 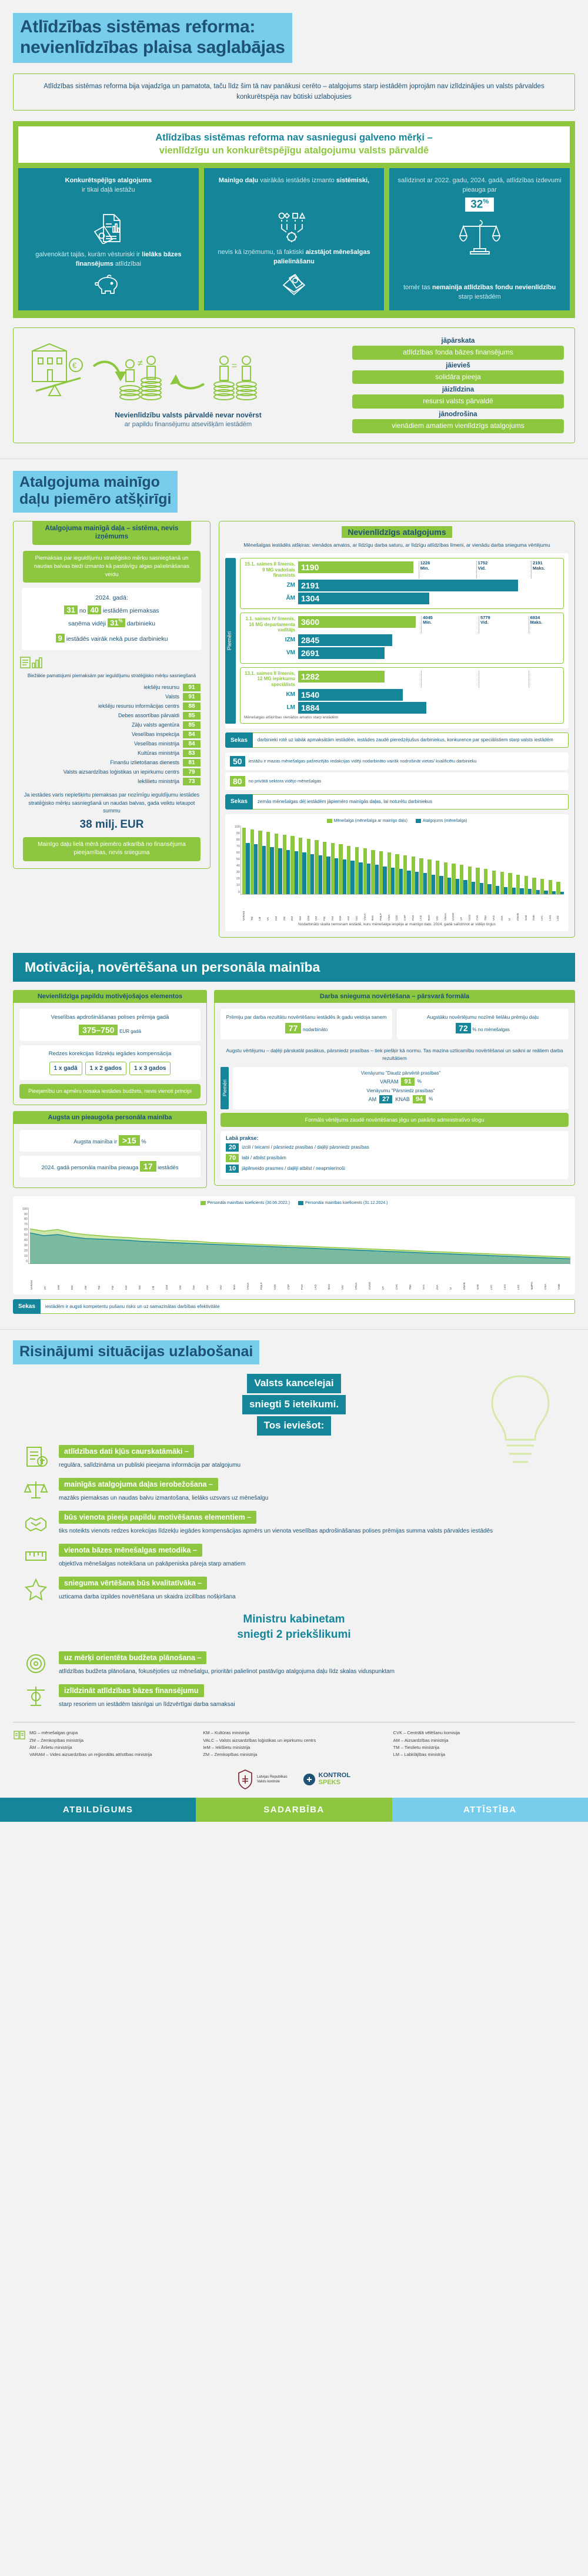 I want to click on turnover-threshold-card: Augsta mainība ir >15 %, so click(x=110, y=1140).